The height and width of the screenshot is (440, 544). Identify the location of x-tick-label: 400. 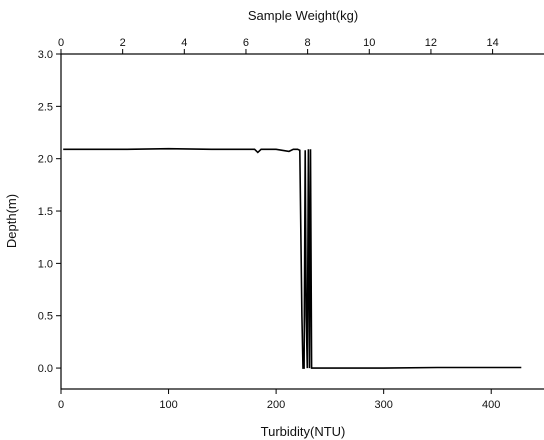
(491, 405).